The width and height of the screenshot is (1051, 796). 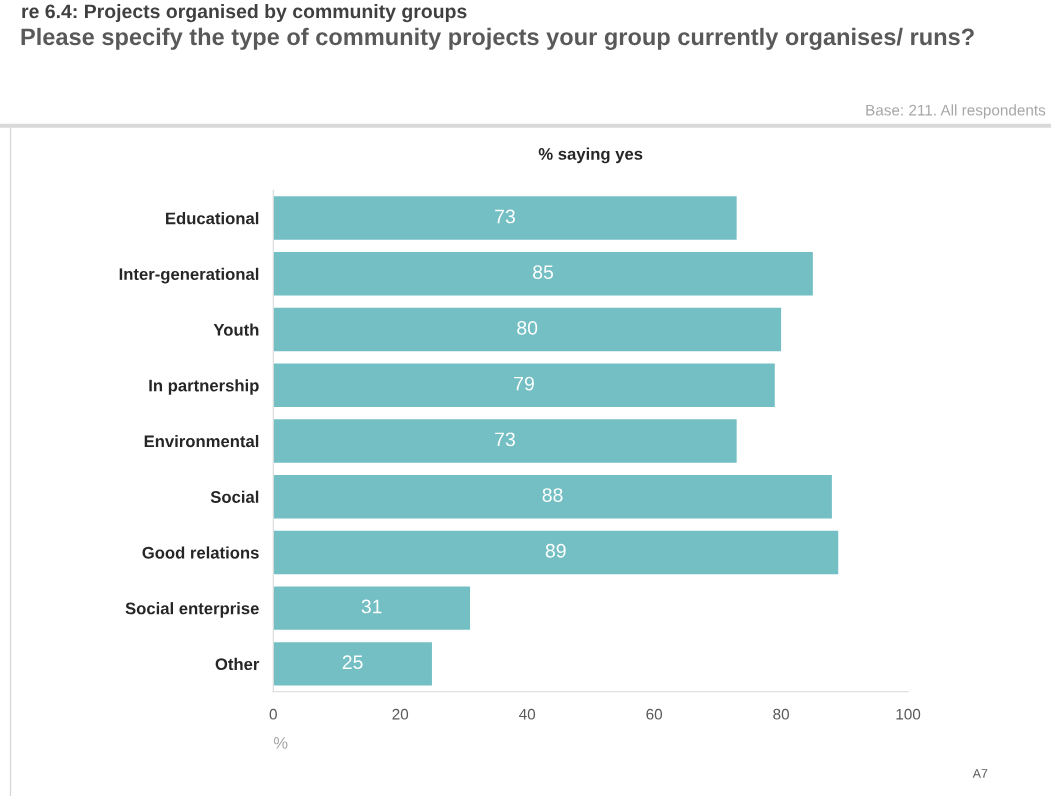 I want to click on y-tick-label: Social, so click(x=234, y=496).